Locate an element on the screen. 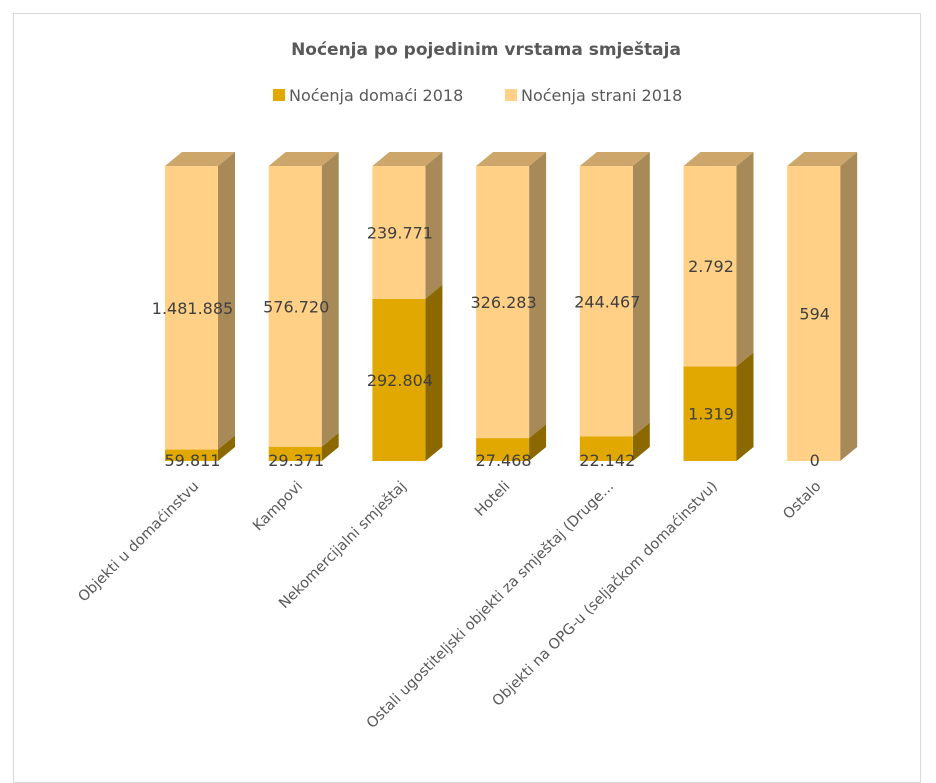 The image size is (936, 783). data-label-1-0: 29.371 is located at coordinates (296, 460).